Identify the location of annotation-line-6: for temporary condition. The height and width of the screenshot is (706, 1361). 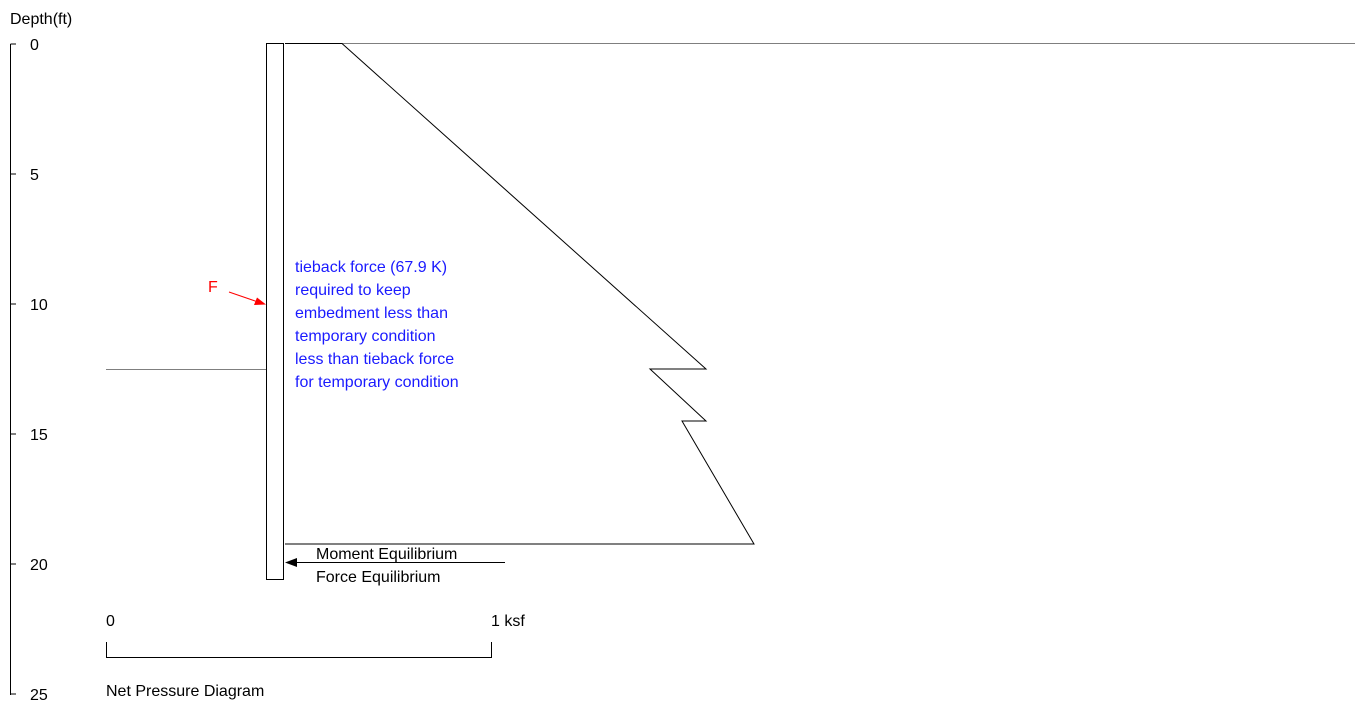
(377, 382).